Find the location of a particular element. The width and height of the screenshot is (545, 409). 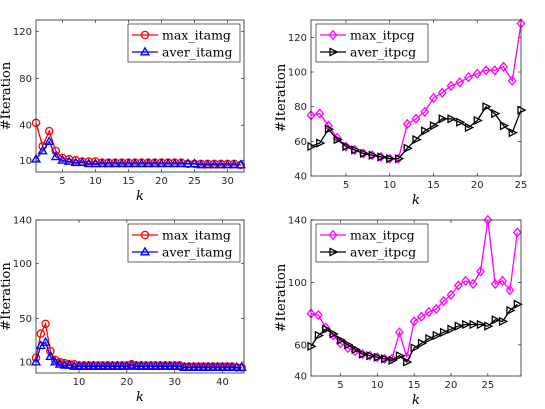

x-tick-label: 40 is located at coordinates (222, 382).